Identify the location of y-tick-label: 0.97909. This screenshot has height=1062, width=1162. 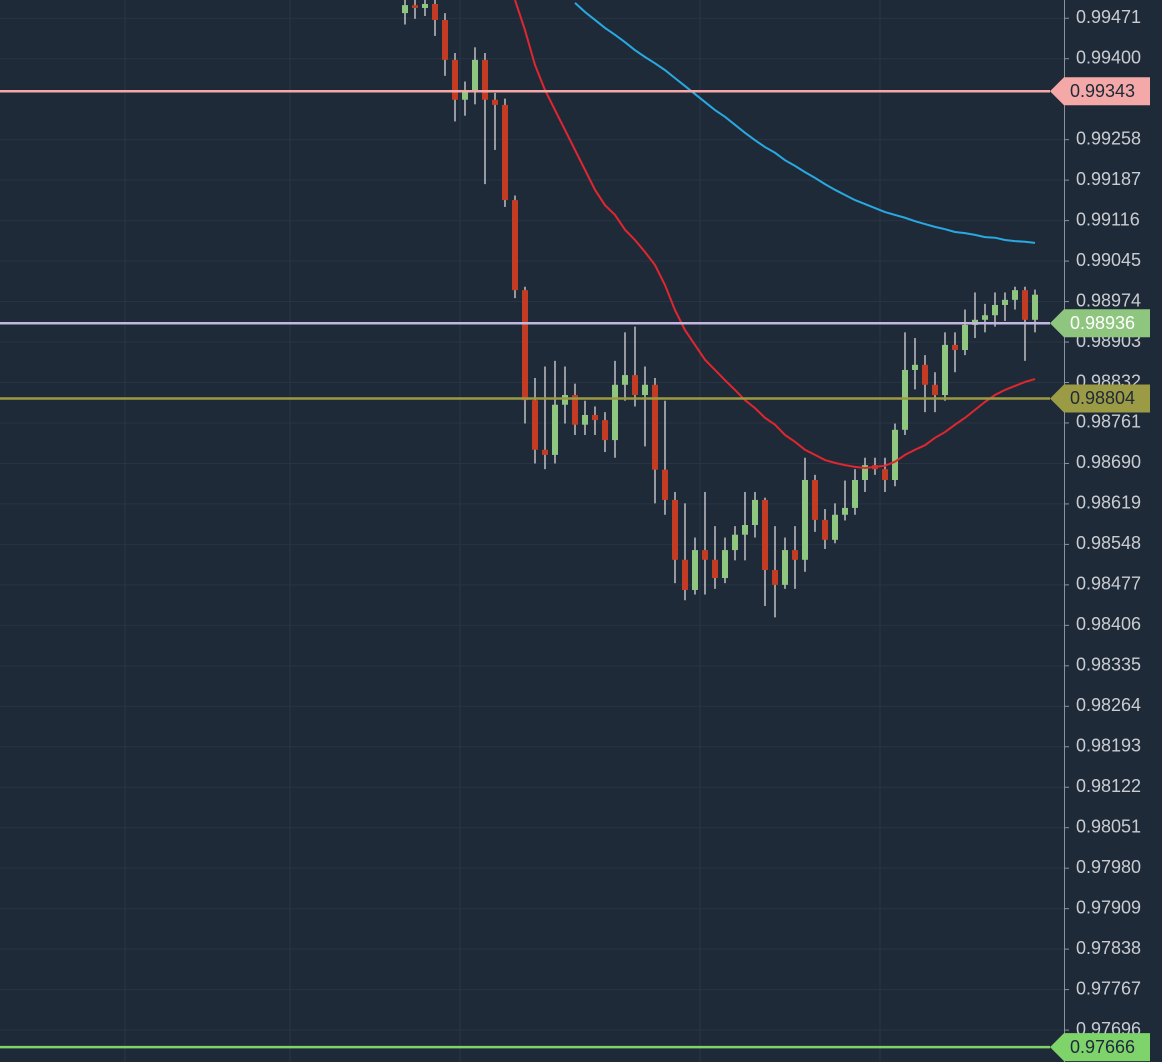
(1108, 907).